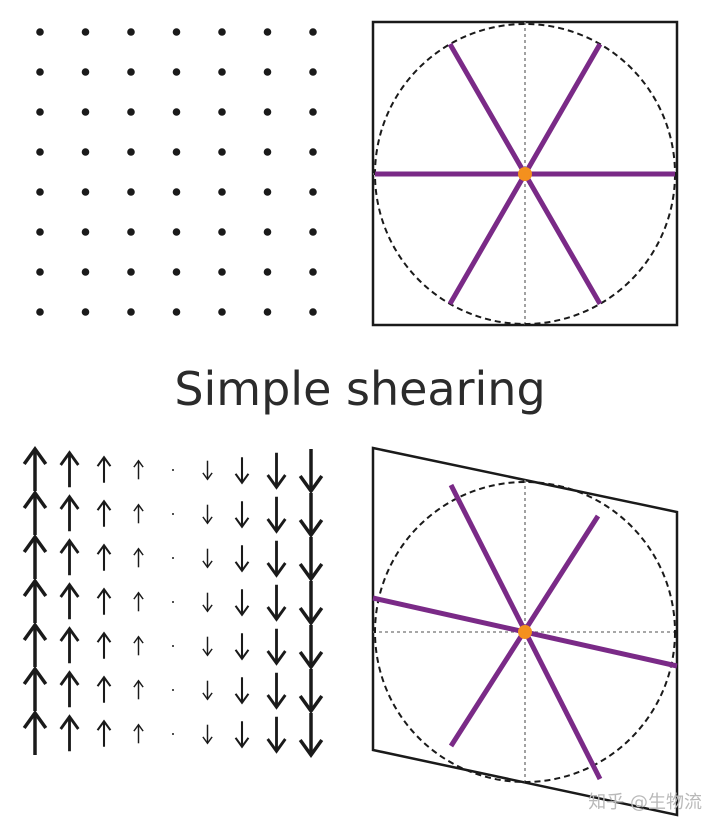  I want to click on watermark: 知乎 @生物流, so click(645, 802).